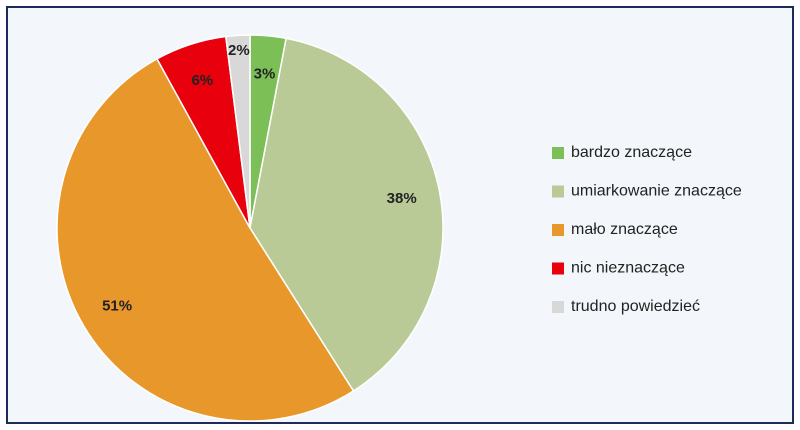 The width and height of the screenshot is (800, 430). Describe the element at coordinates (265, 73) in the screenshot. I see `data-label: 3%` at that location.